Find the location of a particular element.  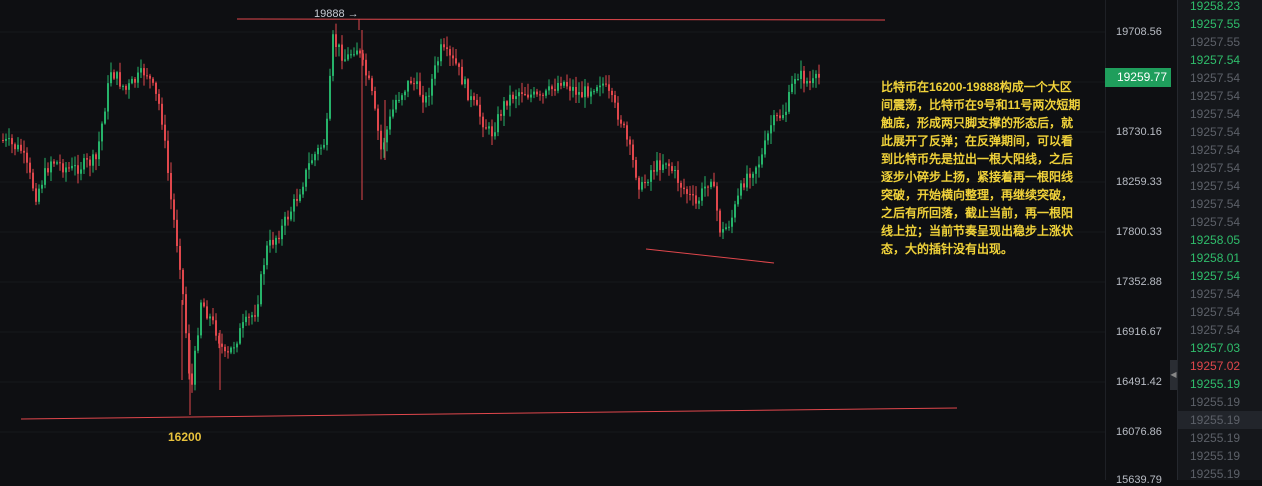

orderbook-row: 19258.01 is located at coordinates (1215, 258).